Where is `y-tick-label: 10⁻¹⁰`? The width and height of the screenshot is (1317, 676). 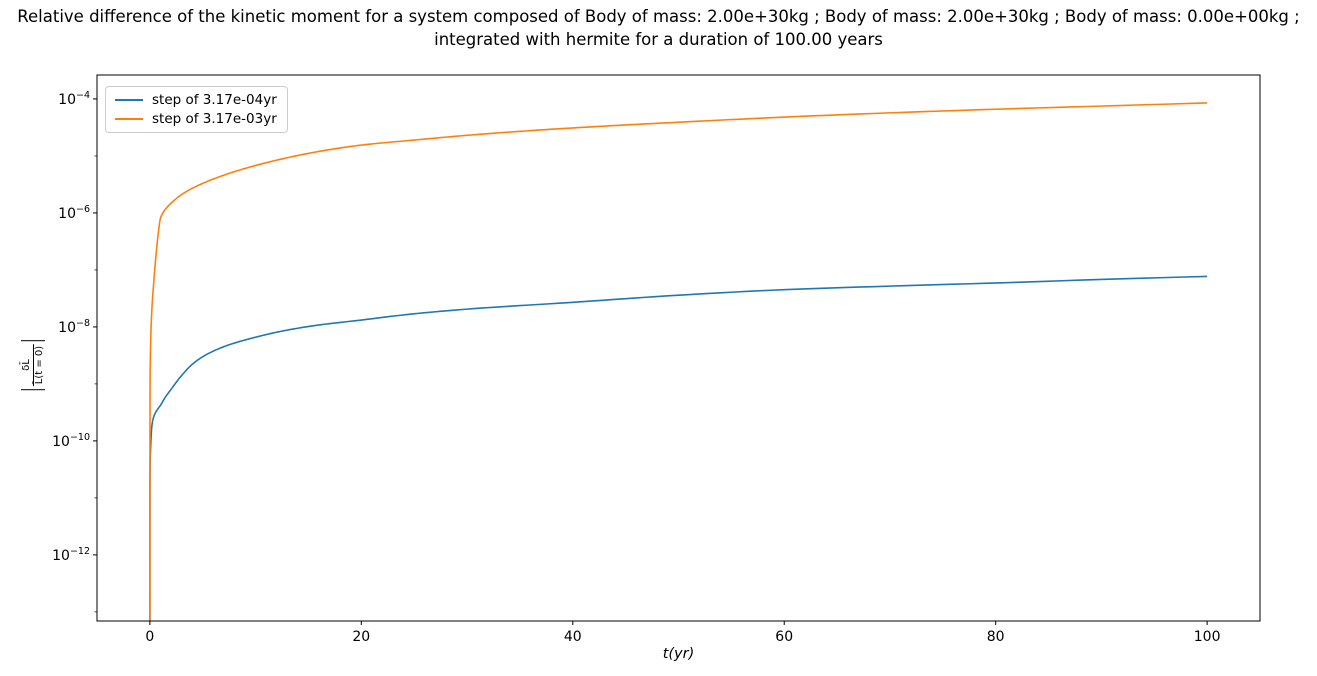 y-tick-label: 10⁻¹⁰ is located at coordinates (71, 441).